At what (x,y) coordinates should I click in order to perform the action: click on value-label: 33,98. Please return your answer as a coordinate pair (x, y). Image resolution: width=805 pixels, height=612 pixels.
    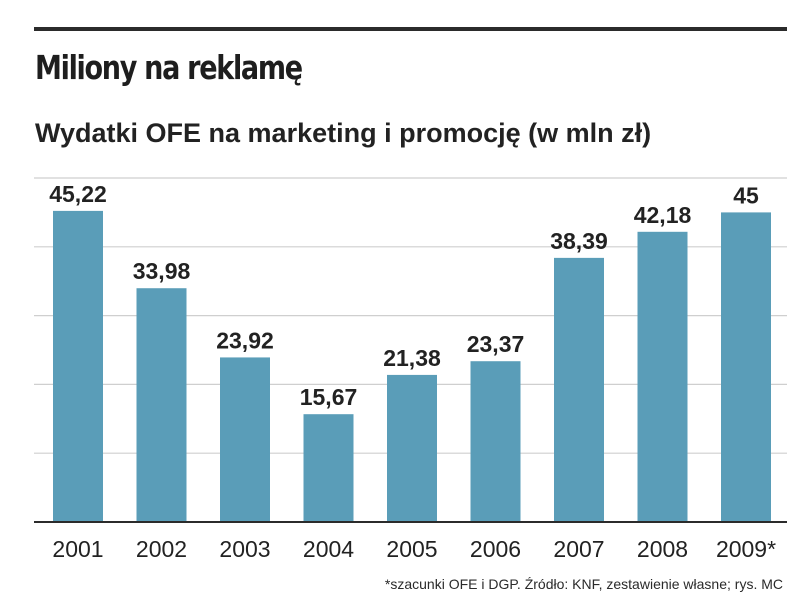
    Looking at the image, I should click on (162, 271).